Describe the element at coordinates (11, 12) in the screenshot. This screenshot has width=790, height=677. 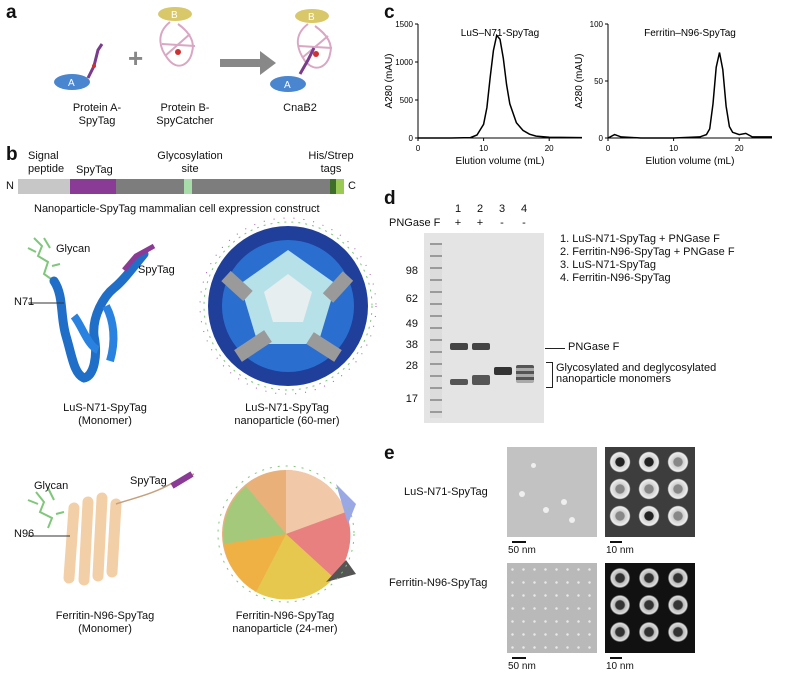
I see `panel-letter-a: a` at that location.